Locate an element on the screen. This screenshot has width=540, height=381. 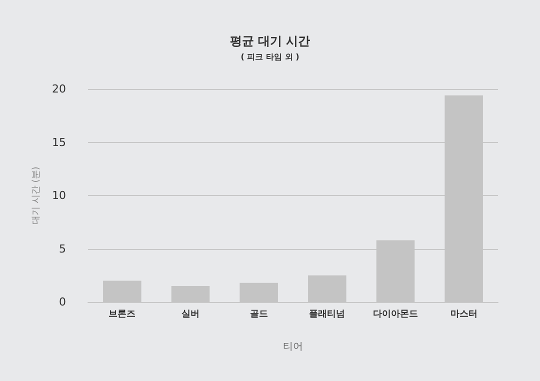
x-tick-label: 브론즈 is located at coordinates (122, 315).